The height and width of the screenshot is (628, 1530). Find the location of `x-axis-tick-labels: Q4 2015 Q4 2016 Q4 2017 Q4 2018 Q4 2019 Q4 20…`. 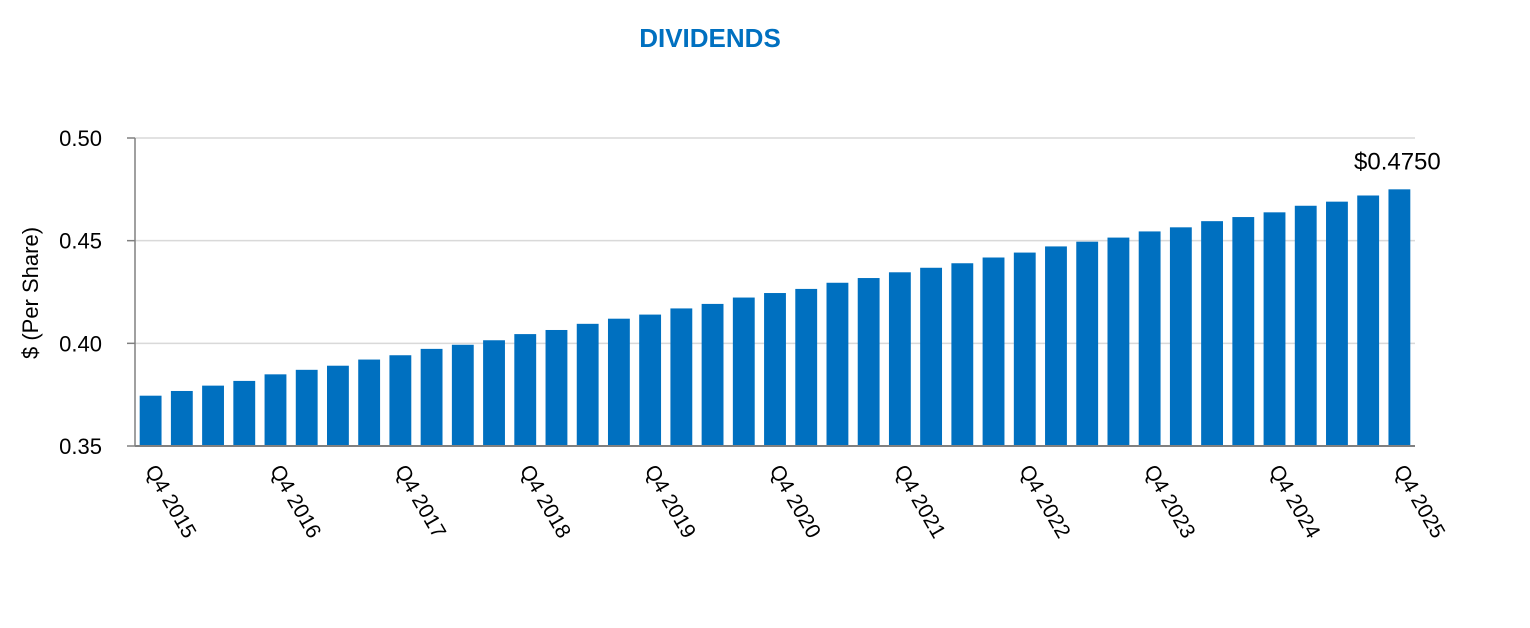

x-axis-tick-labels: Q4 2015 Q4 2016 Q4 2017 Q4 2018 Q4 2019 Q4 20… is located at coordinates (794, 502).